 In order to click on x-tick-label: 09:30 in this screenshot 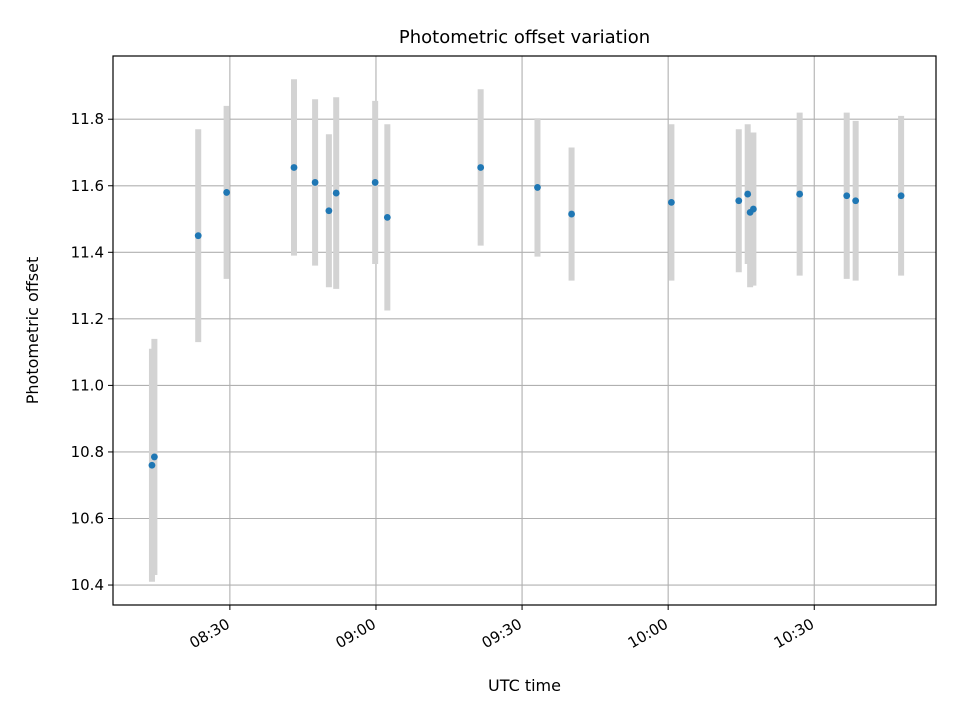, I will do `click(502, 633)`.